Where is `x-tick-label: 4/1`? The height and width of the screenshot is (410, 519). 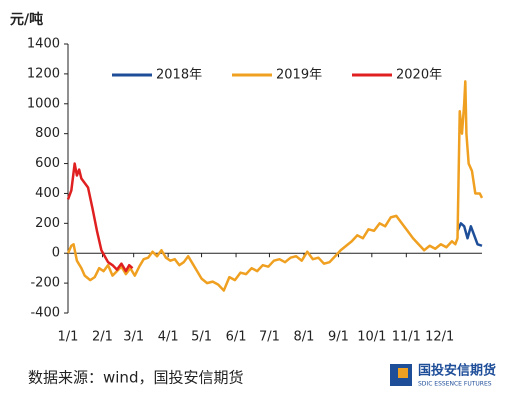 x-tick-label: 4/1 is located at coordinates (168, 337).